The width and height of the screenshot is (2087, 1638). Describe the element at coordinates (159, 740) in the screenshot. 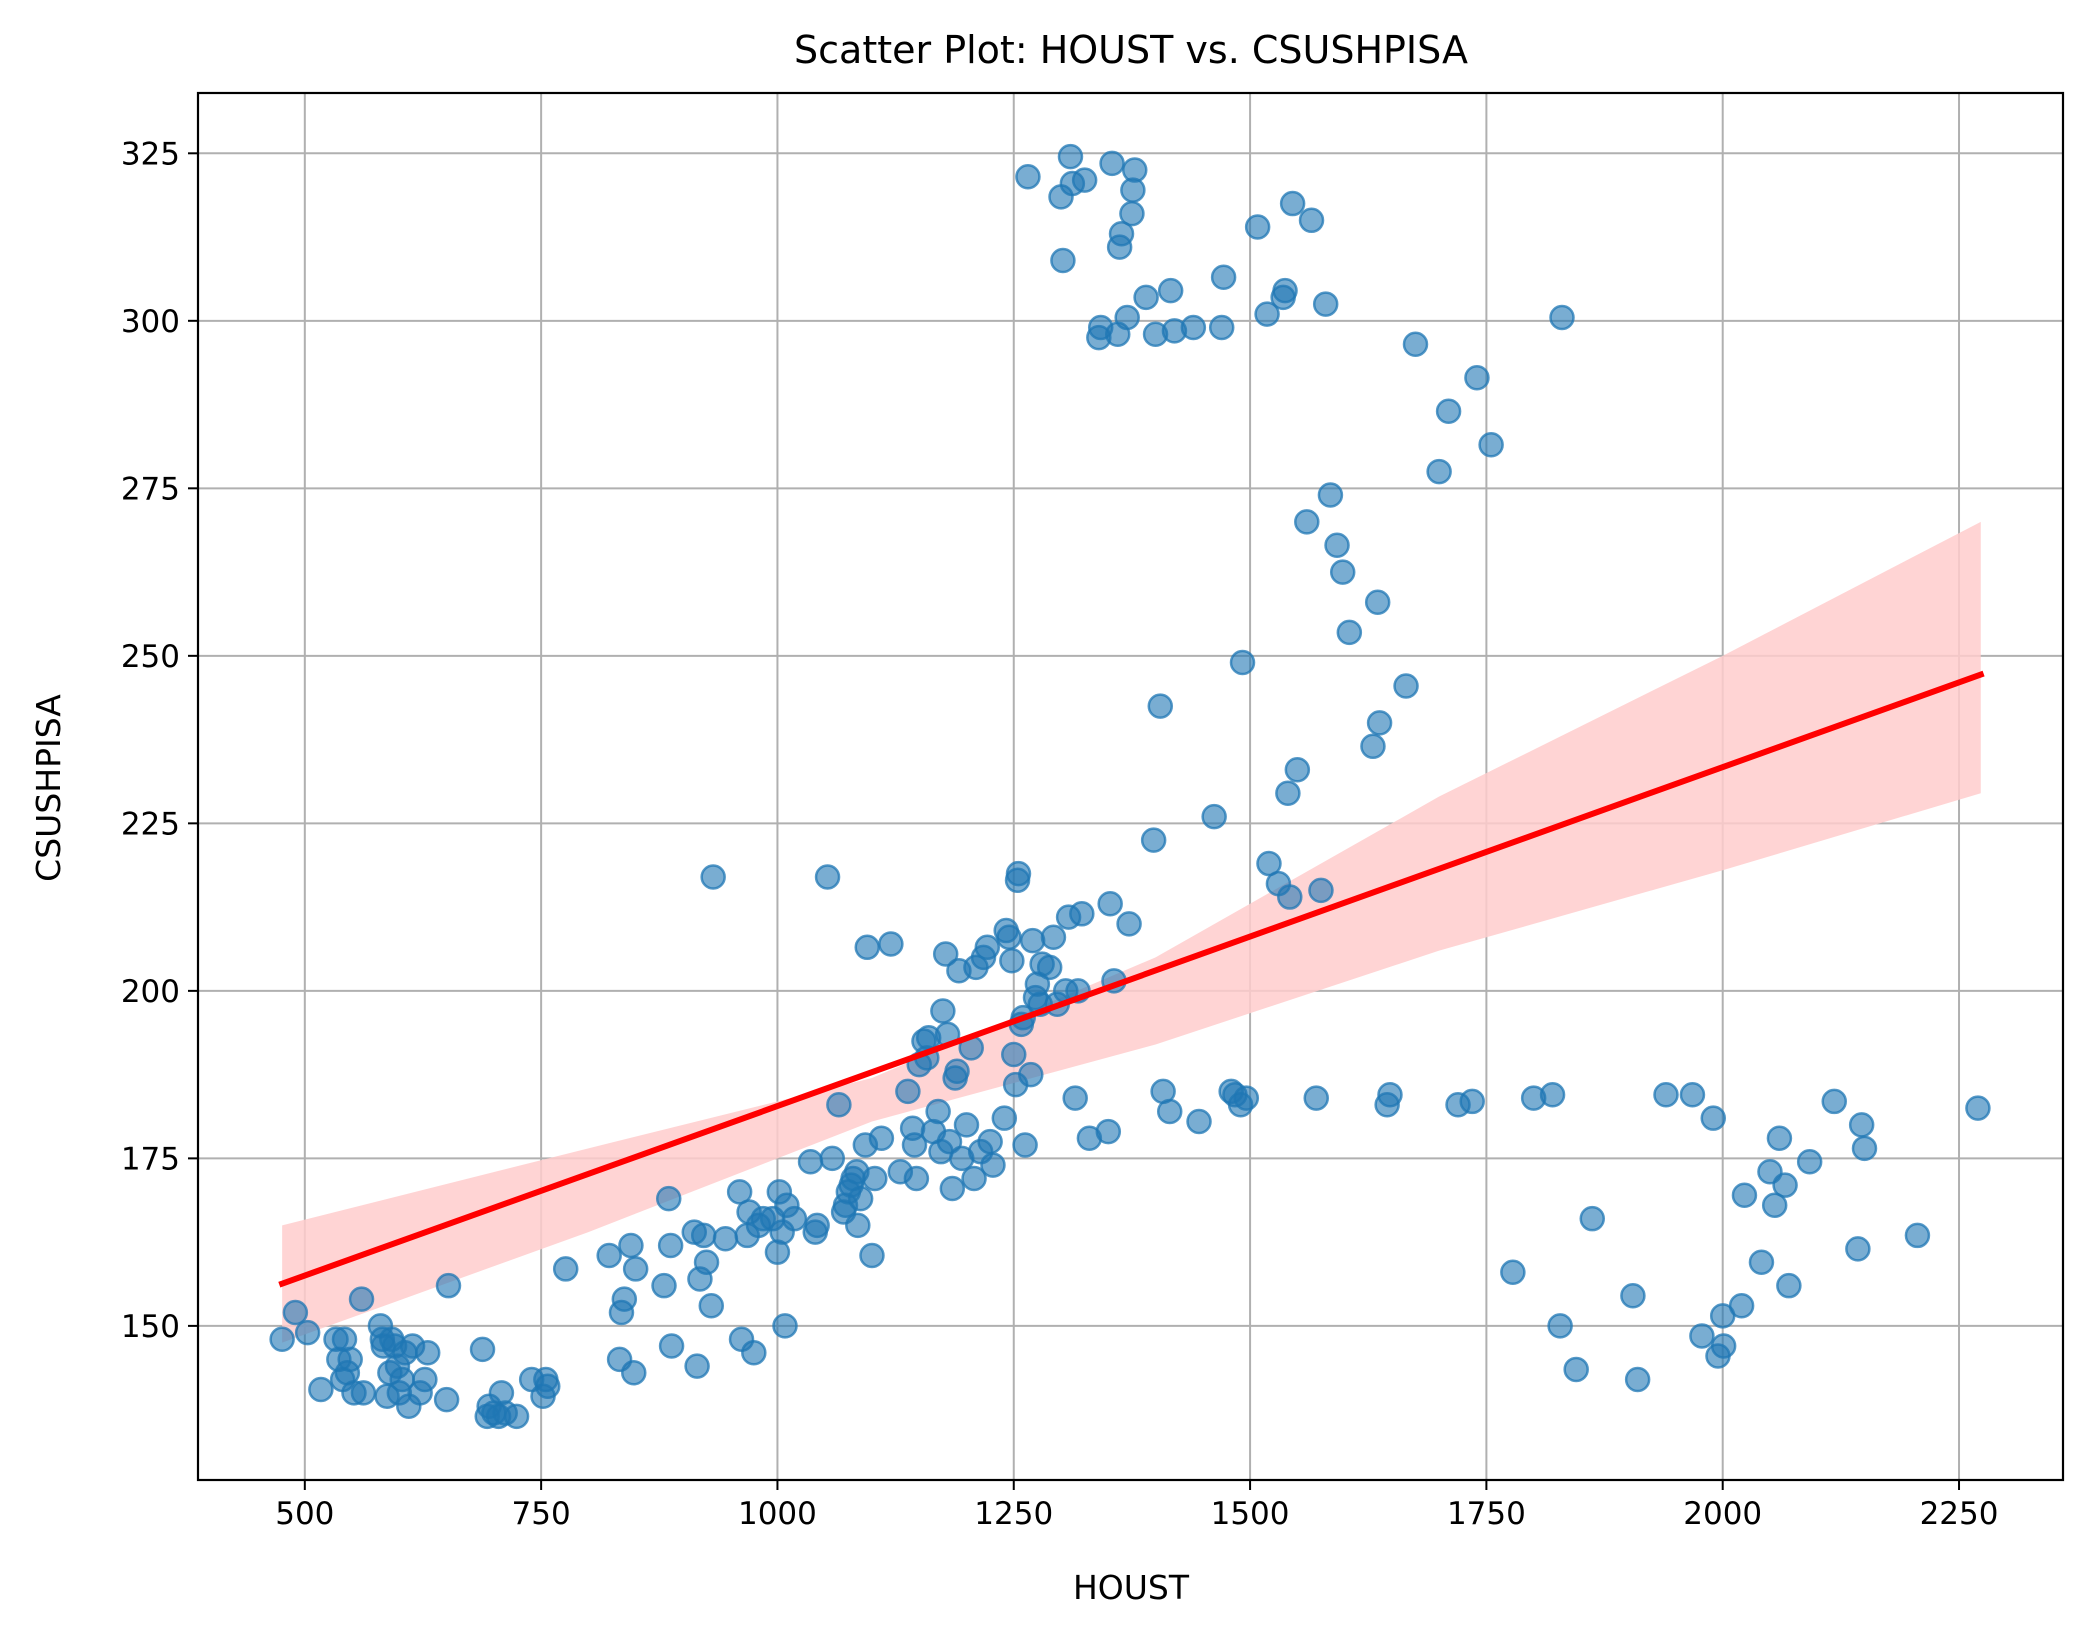

I see `y-axis-ticks: 150 175 200 225 250 275 300 325` at that location.